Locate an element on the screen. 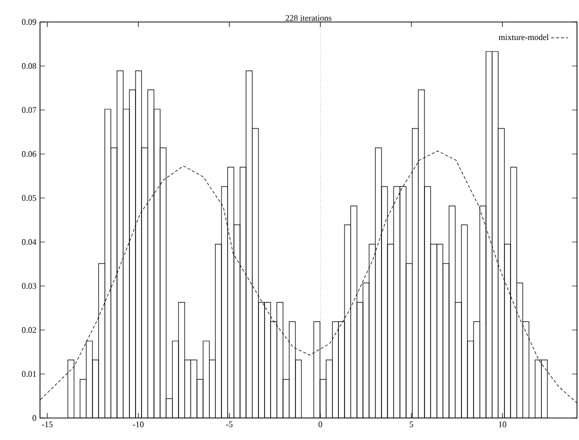  y-tick-label: 0.08 is located at coordinates (29, 66).